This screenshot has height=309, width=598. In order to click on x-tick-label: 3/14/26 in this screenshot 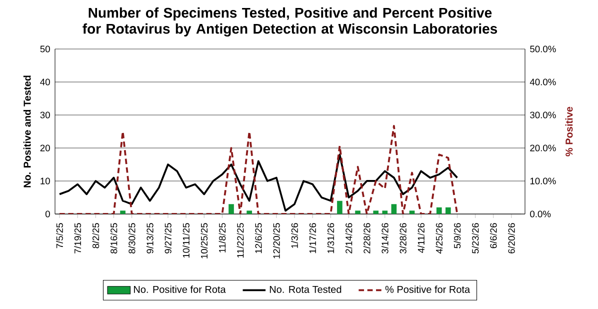, I will do `click(384, 238)`.